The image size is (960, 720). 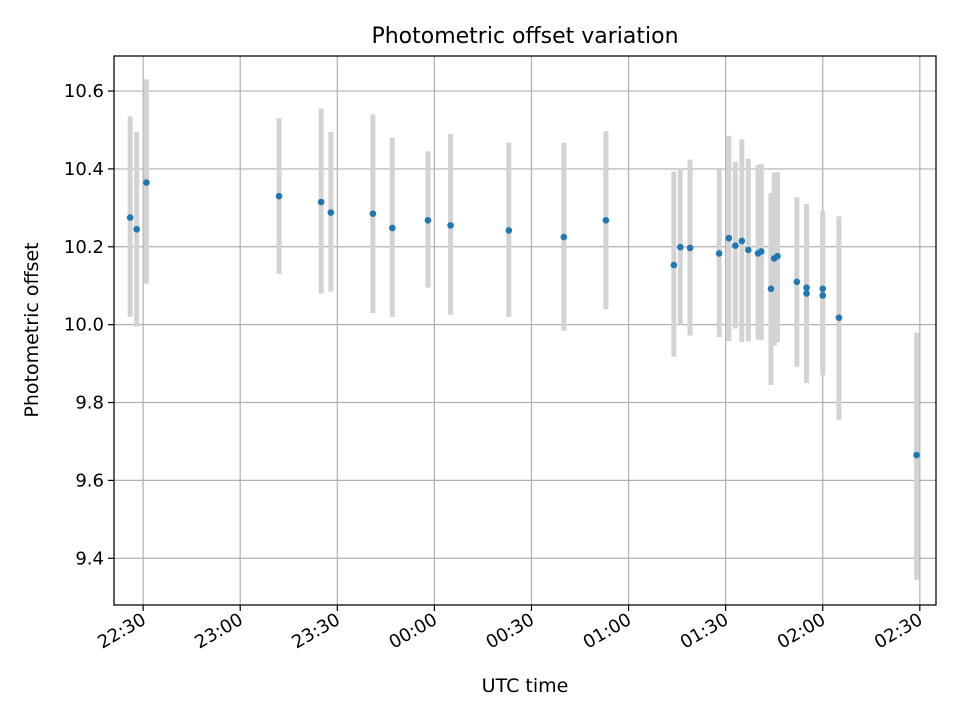 I want to click on y-tick-label: 10.2, so click(x=84, y=247).